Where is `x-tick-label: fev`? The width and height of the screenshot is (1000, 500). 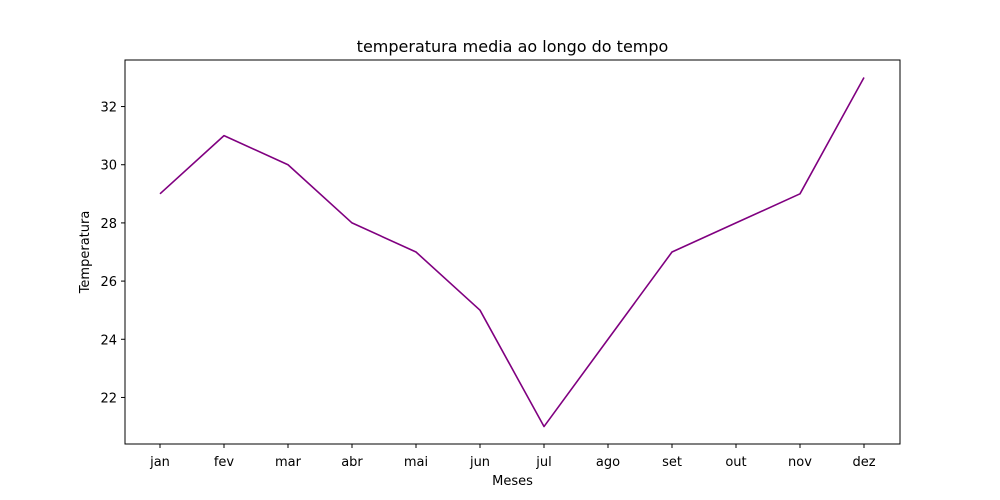
x-tick-label: fev is located at coordinates (224, 462).